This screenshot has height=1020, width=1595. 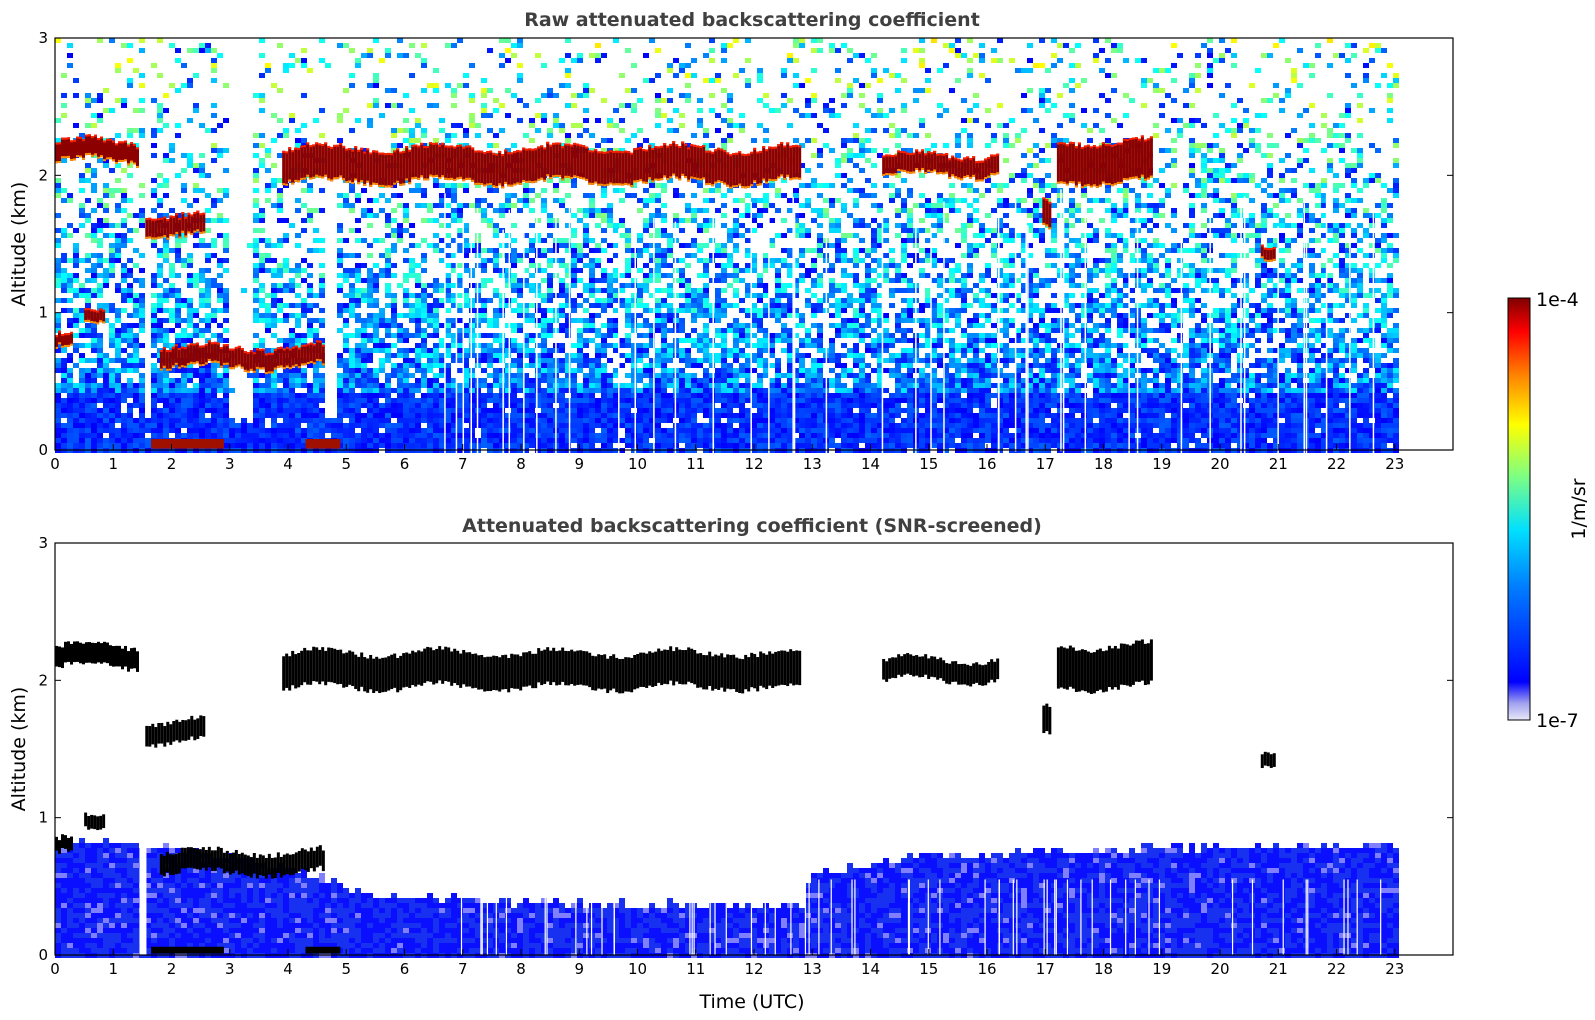 What do you see at coordinates (1557, 721) in the screenshot?
I see `colorbar-min-label: 1e-7` at bounding box center [1557, 721].